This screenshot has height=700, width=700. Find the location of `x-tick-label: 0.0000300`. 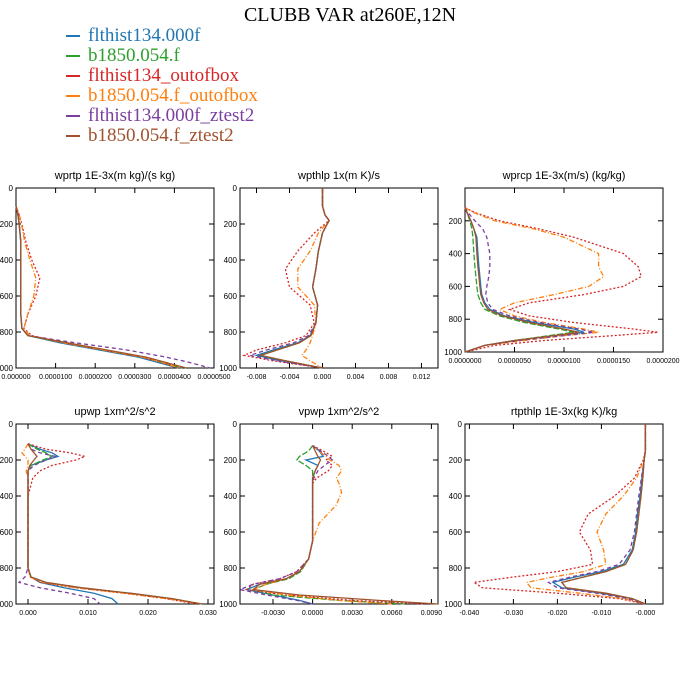

x-tick-label: 0.0000300 is located at coordinates (134, 377).